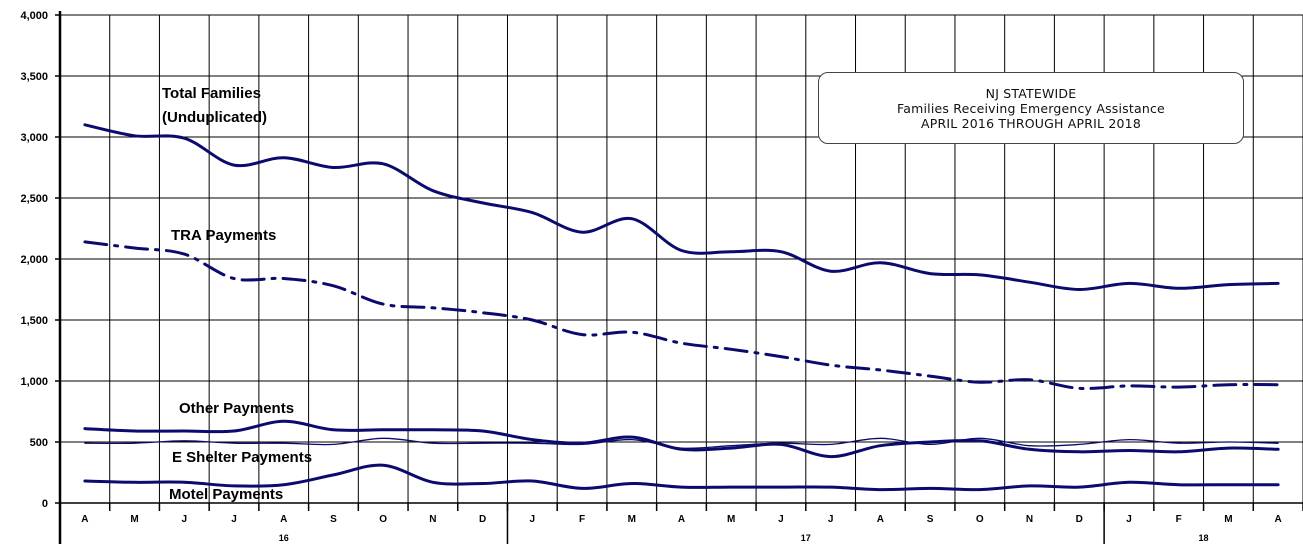 This screenshot has width=1303, height=549. Describe the element at coordinates (1031, 93) in the screenshot. I see `chart-title-line-1: NJ STATEWIDE` at that location.